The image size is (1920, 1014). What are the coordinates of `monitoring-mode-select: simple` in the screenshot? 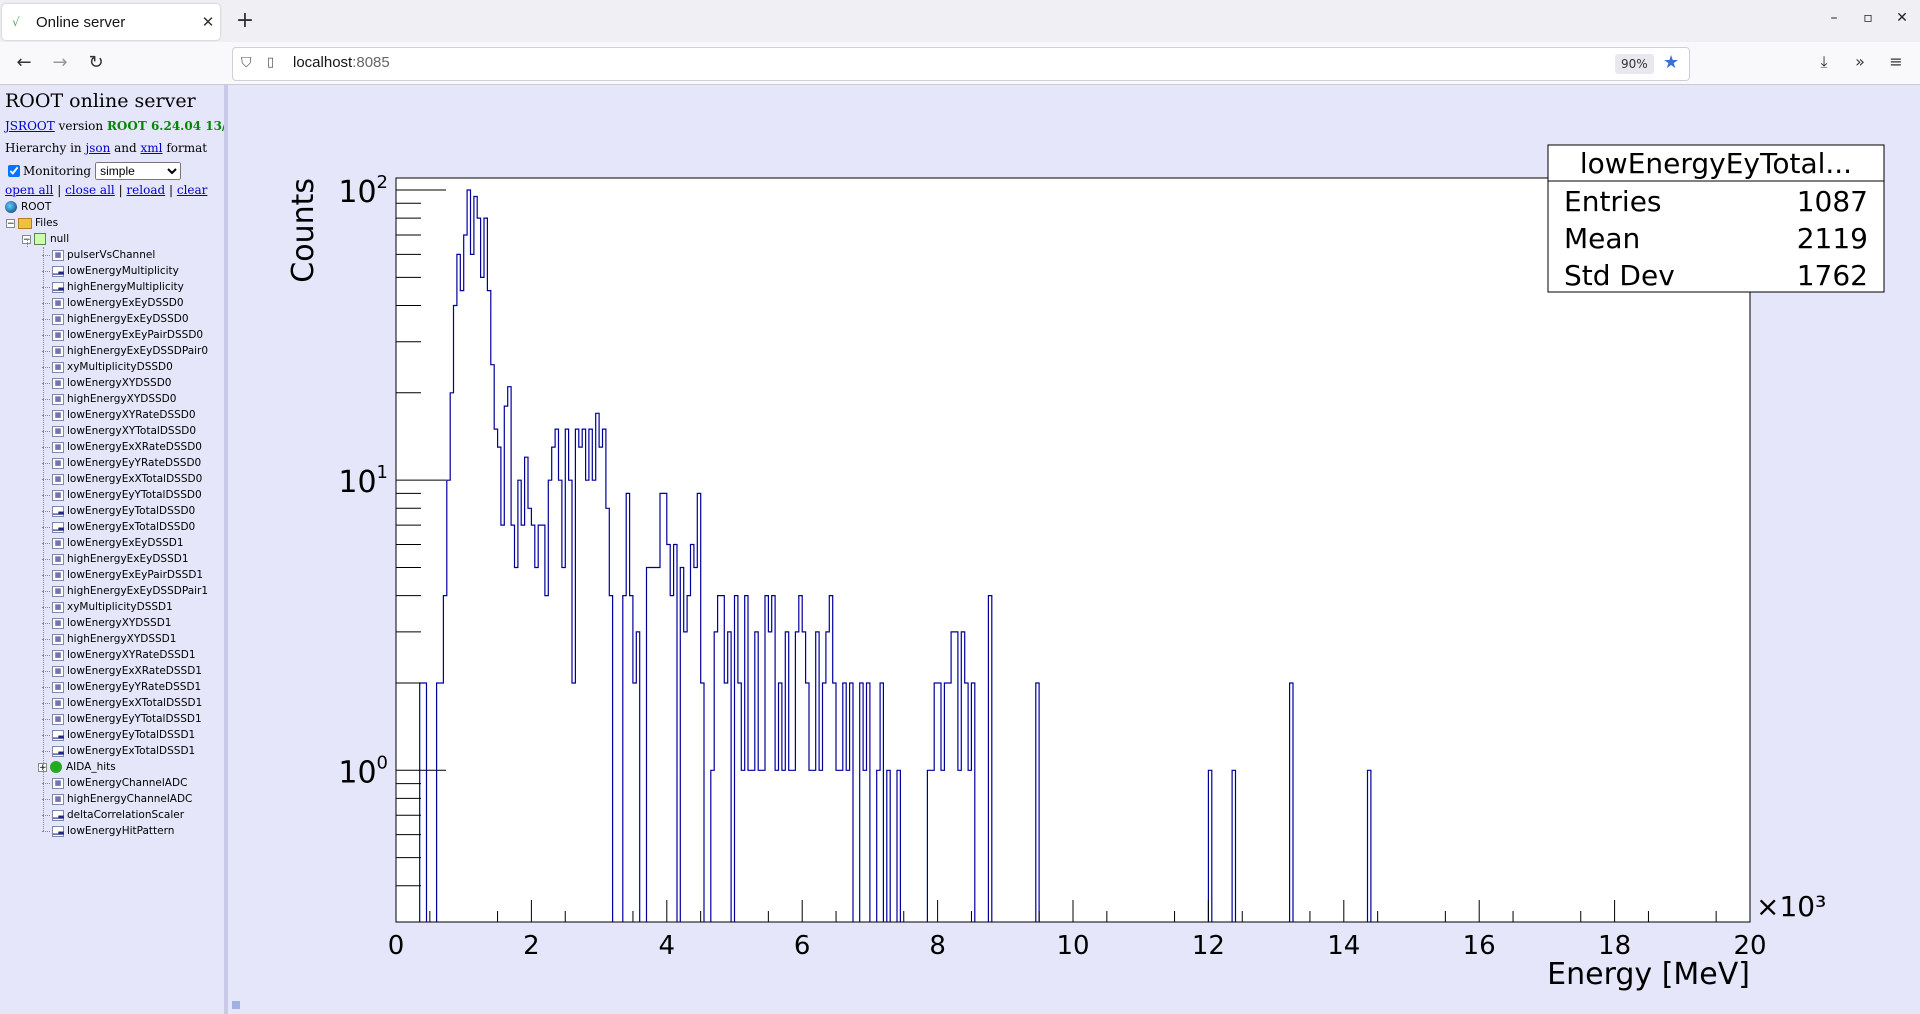 It's located at (138, 171).